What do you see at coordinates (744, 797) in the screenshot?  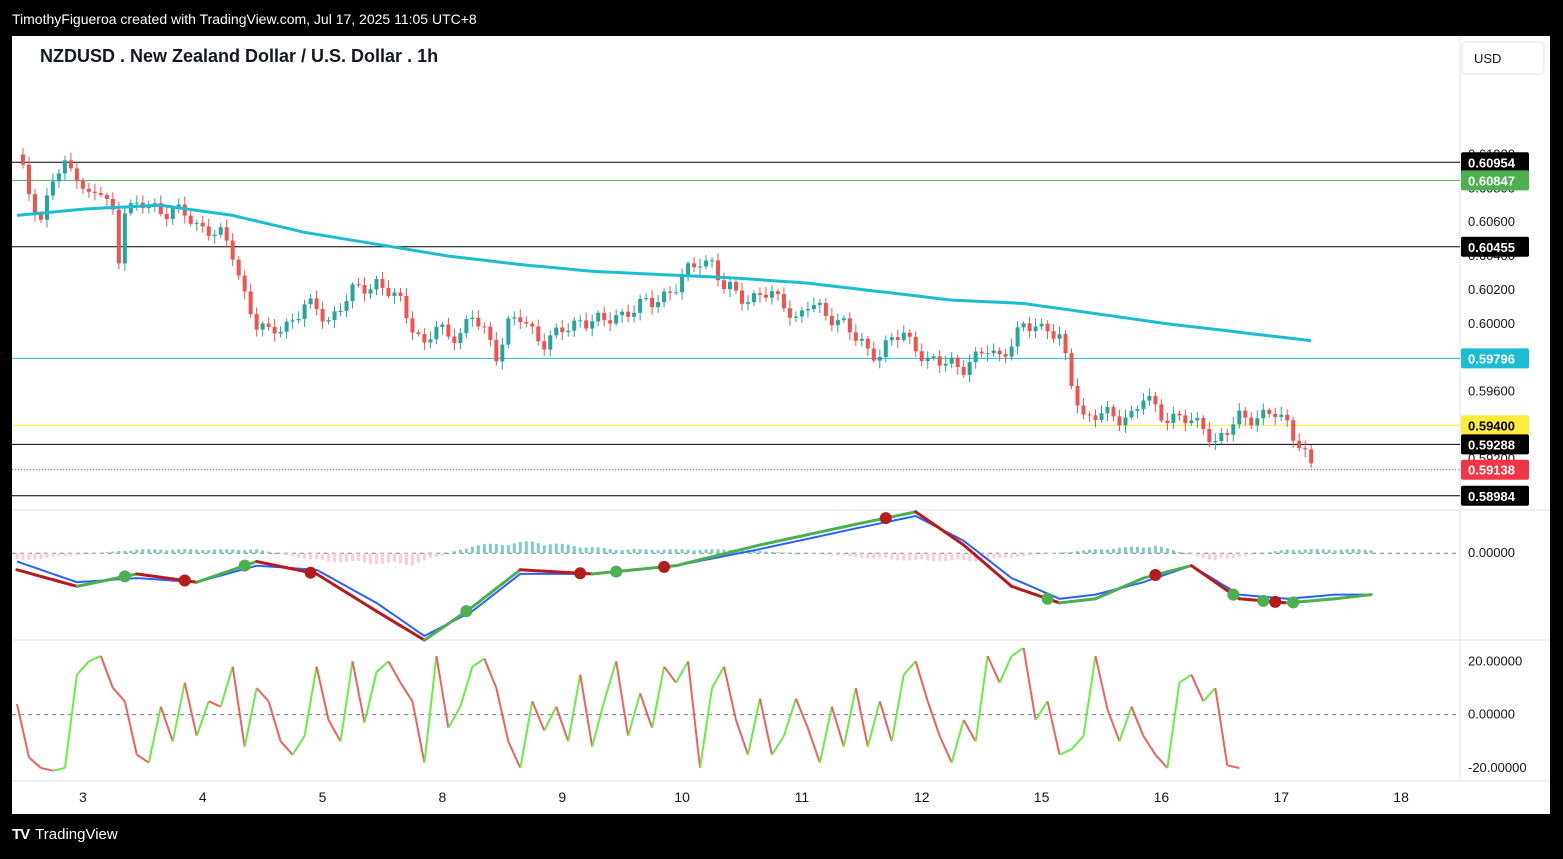 I see `time-axis: 3 4 5 8 9 10 11 12 15 16 17 18` at bounding box center [744, 797].